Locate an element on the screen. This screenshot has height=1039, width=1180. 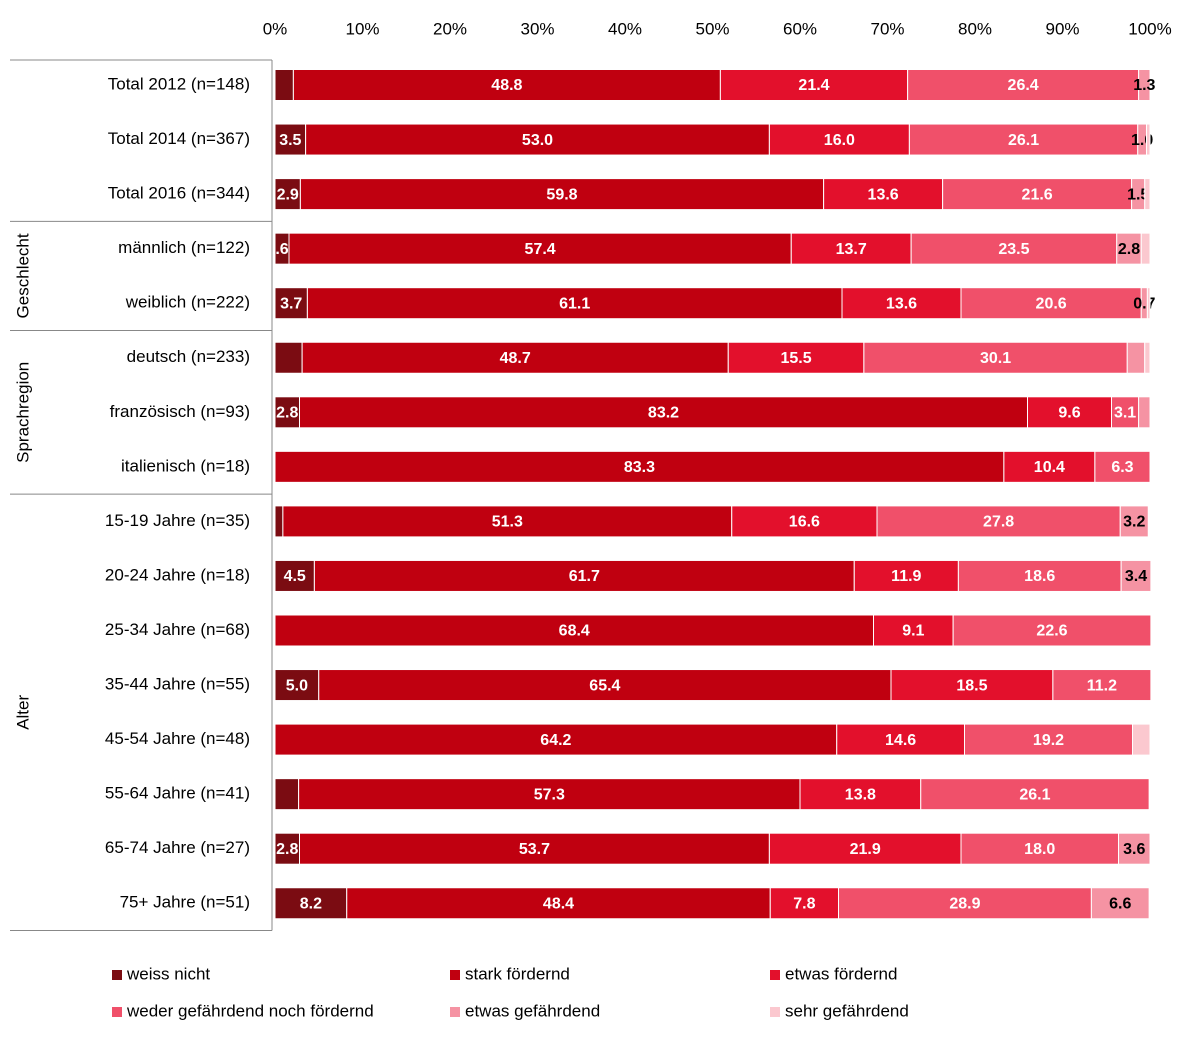
x-tick-label: 0% is located at coordinates (275, 28).